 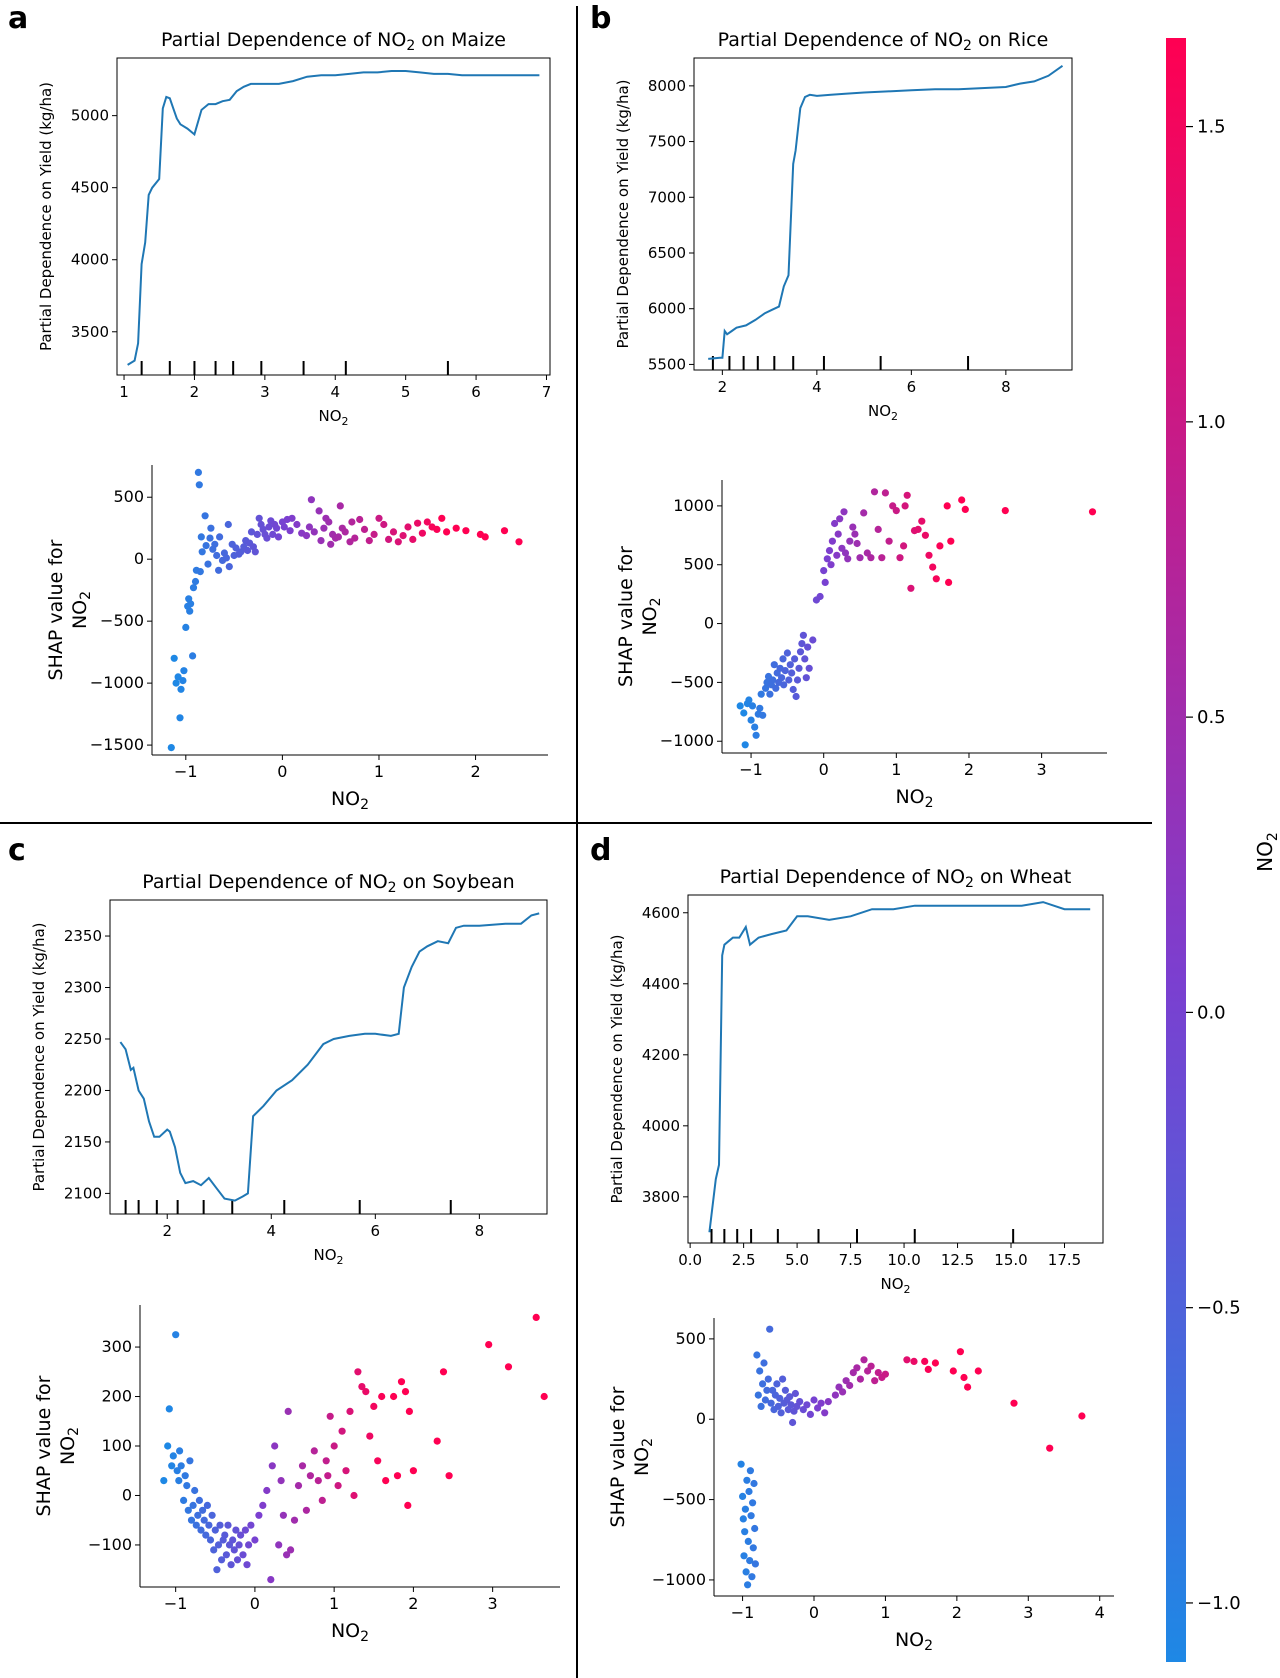 What do you see at coordinates (797, 1260) in the screenshot?
I see `pd-xtick-label: 5.0` at bounding box center [797, 1260].